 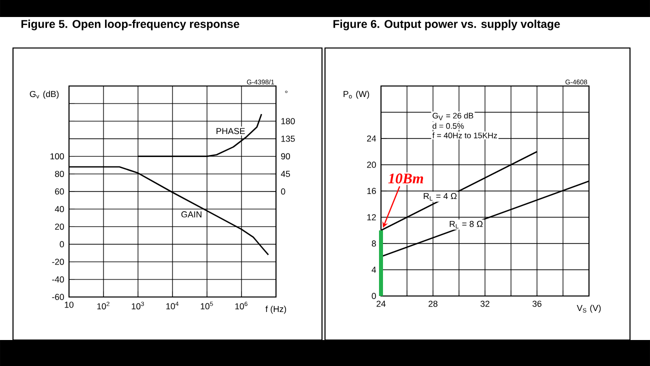 What do you see at coordinates (406, 179) in the screenshot?
I see `annotation: 10Bm` at bounding box center [406, 179].